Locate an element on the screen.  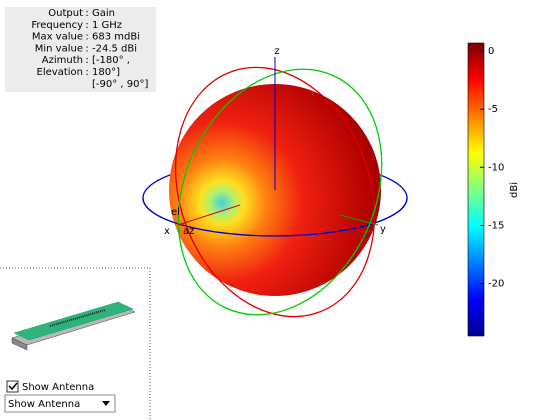
info-panel is located at coordinates (80, 49).